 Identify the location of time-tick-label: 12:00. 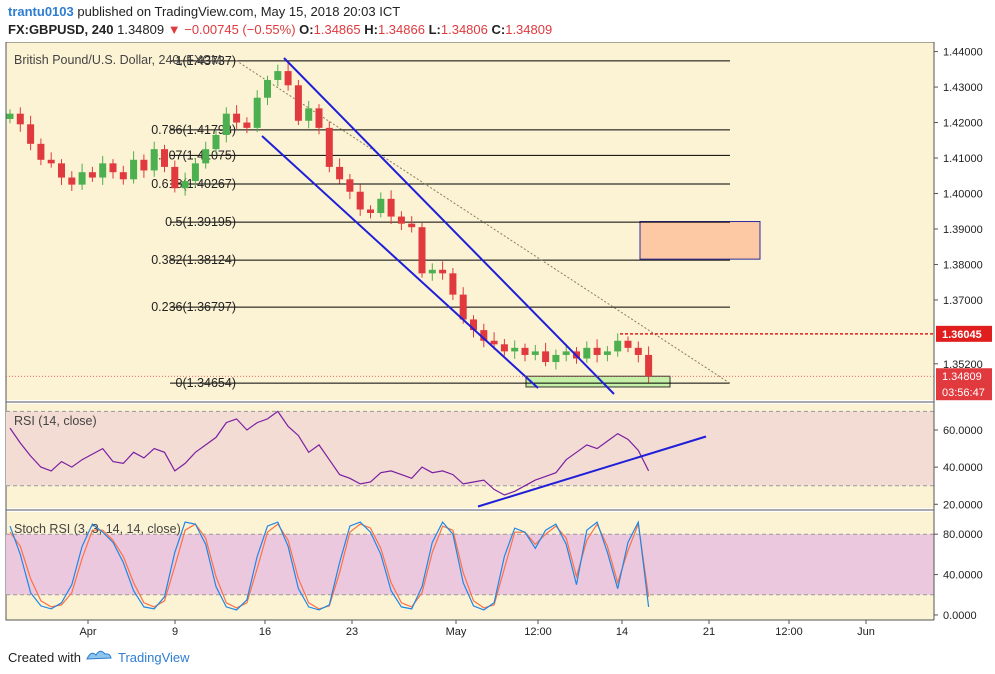
(538, 632).